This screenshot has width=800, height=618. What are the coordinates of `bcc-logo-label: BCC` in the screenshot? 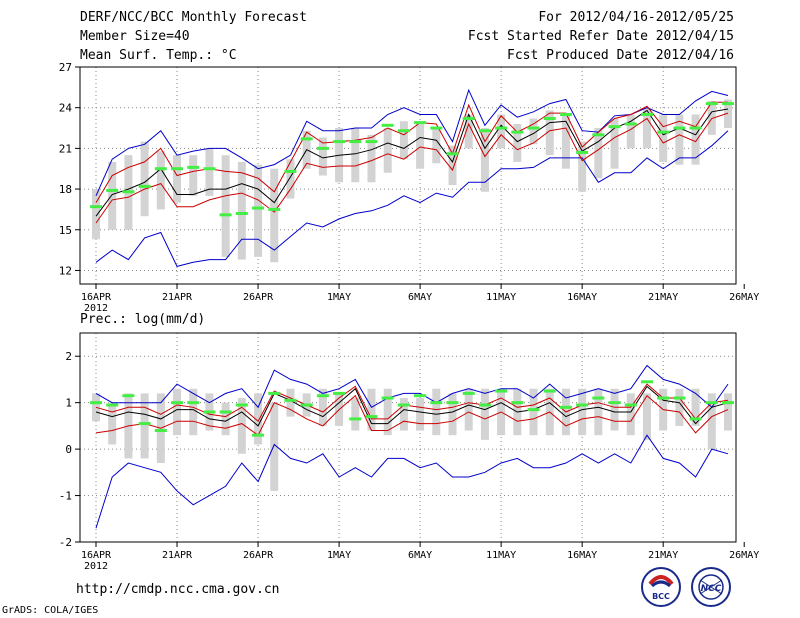 It's located at (661, 596).